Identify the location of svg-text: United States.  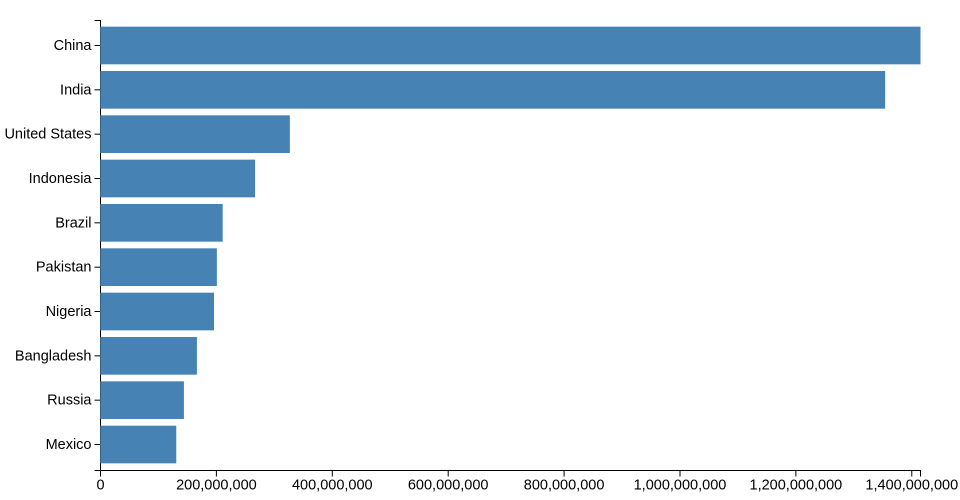
(47, 135).